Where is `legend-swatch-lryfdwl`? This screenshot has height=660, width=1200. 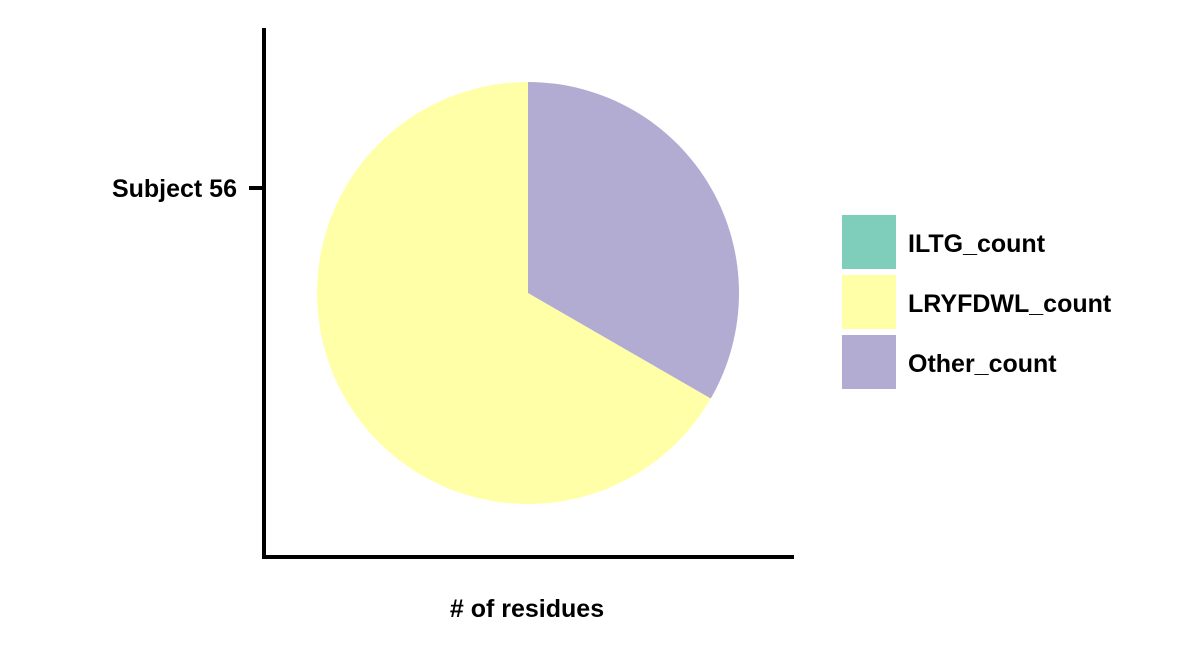
legend-swatch-lryfdwl is located at coordinates (869, 302).